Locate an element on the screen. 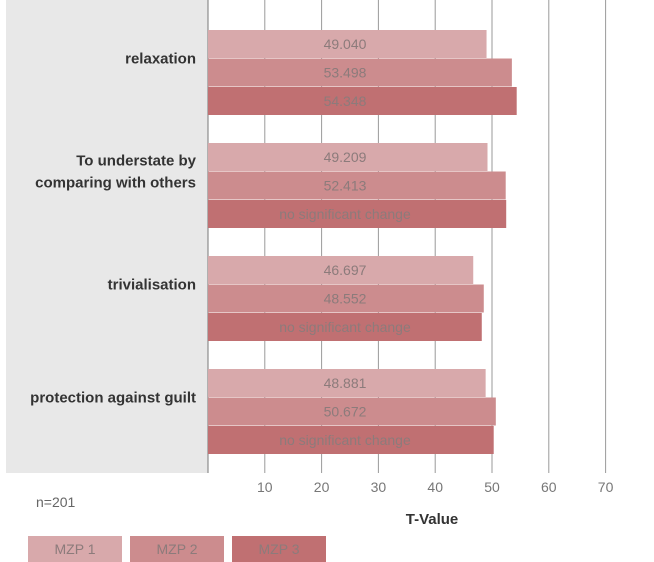 Image resolution: width=654 pixels, height=562 pixels. sample-size-note: n=201 is located at coordinates (56, 502).